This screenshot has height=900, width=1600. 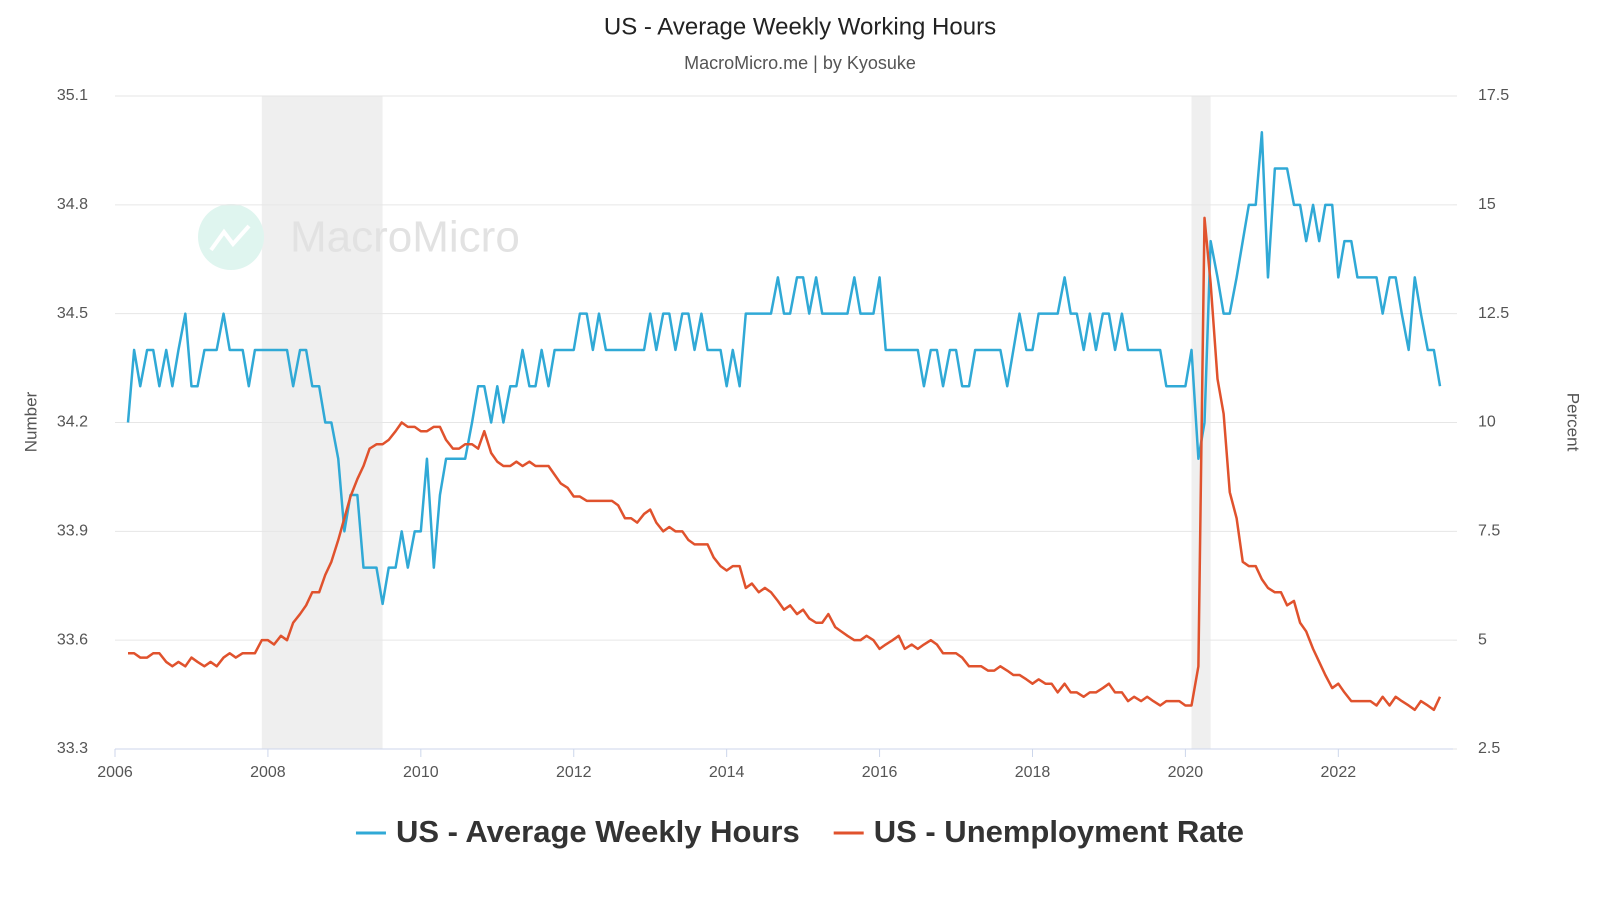 What do you see at coordinates (800, 26) in the screenshot?
I see `chart-title: US - Average Weekly Working Hours` at bounding box center [800, 26].